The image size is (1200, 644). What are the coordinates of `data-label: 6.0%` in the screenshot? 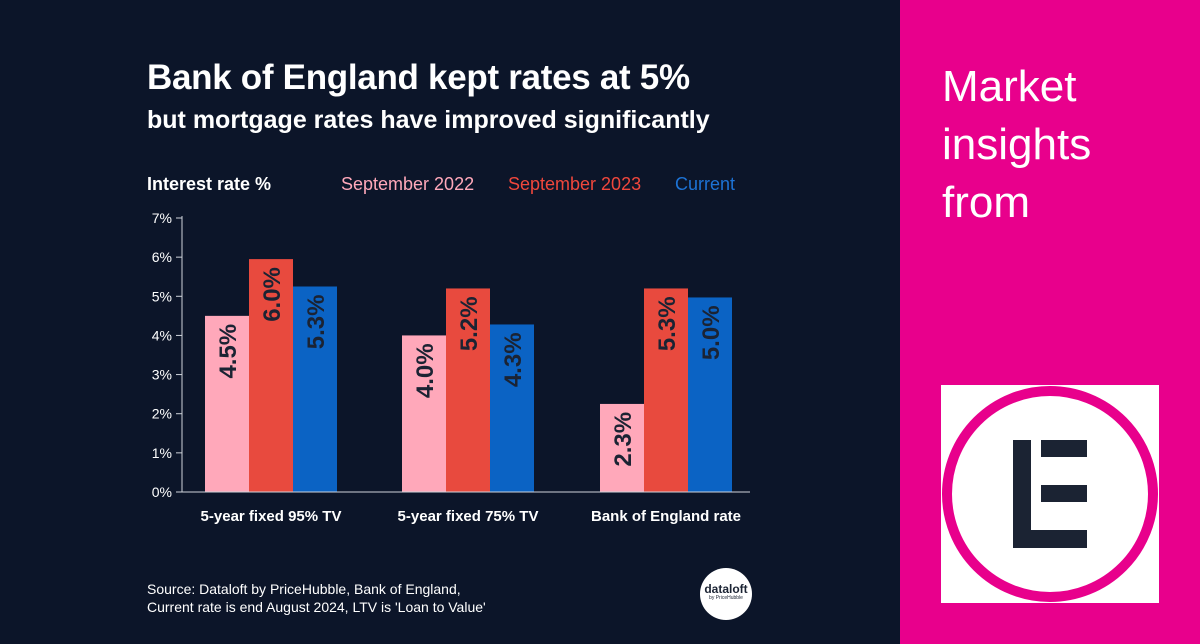 It's located at (272, 294).